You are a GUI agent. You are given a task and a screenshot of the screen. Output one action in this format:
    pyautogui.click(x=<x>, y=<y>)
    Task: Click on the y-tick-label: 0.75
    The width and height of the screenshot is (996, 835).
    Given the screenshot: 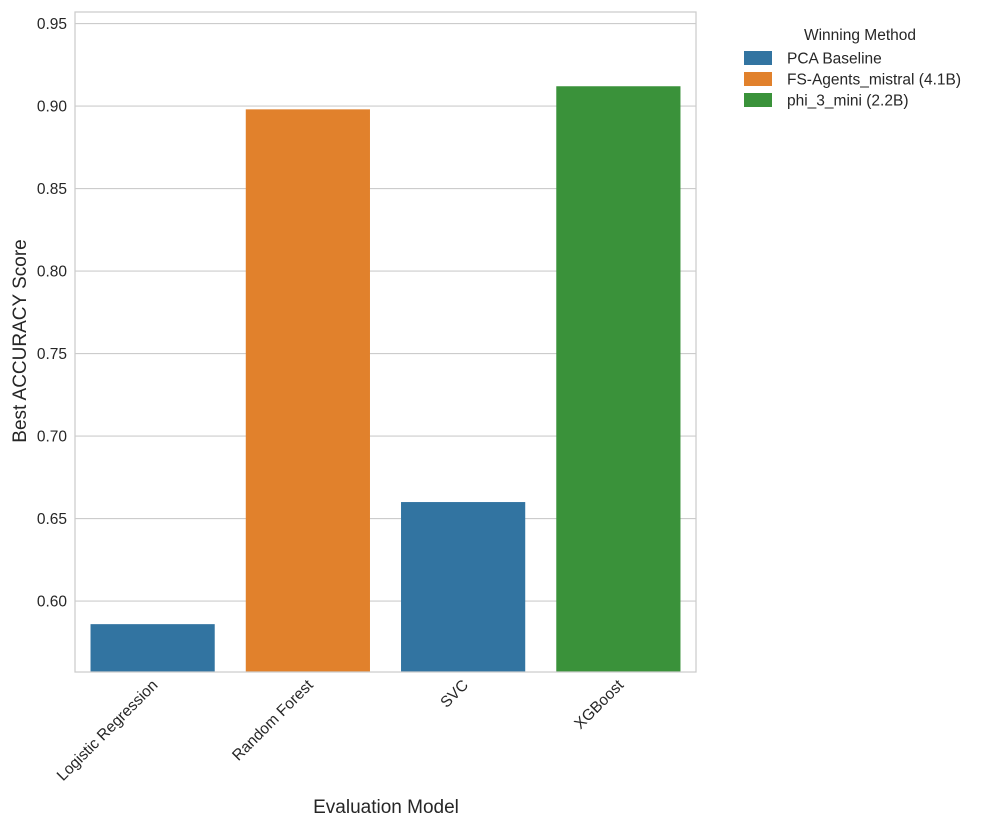 What is the action you would take?
    pyautogui.click(x=52, y=354)
    